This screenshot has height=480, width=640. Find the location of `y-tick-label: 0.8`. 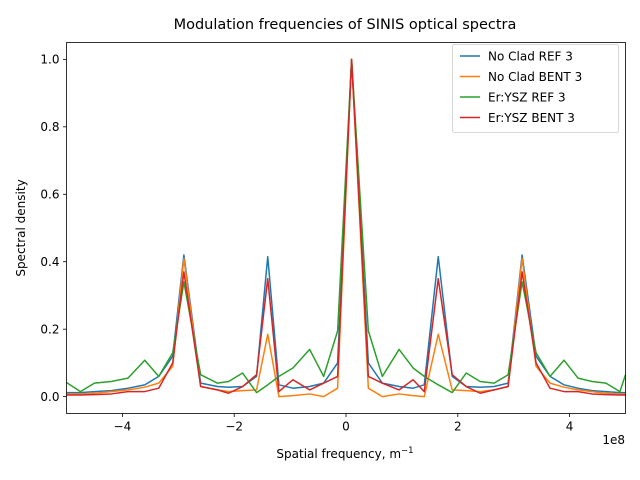

y-tick-label: 0.8 is located at coordinates (49, 127).